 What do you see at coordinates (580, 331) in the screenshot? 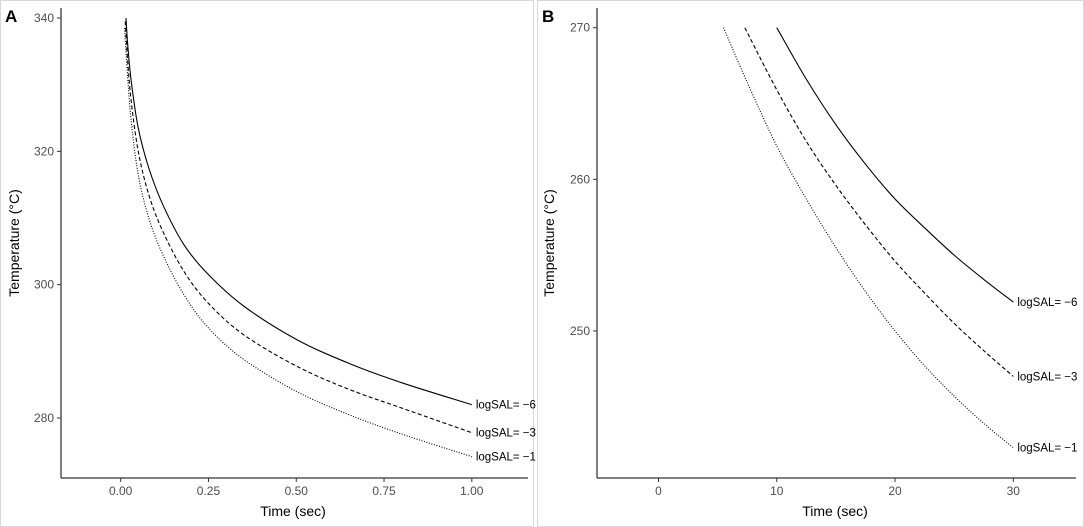
I see `panel-b-y-tick-label: 250` at bounding box center [580, 331].